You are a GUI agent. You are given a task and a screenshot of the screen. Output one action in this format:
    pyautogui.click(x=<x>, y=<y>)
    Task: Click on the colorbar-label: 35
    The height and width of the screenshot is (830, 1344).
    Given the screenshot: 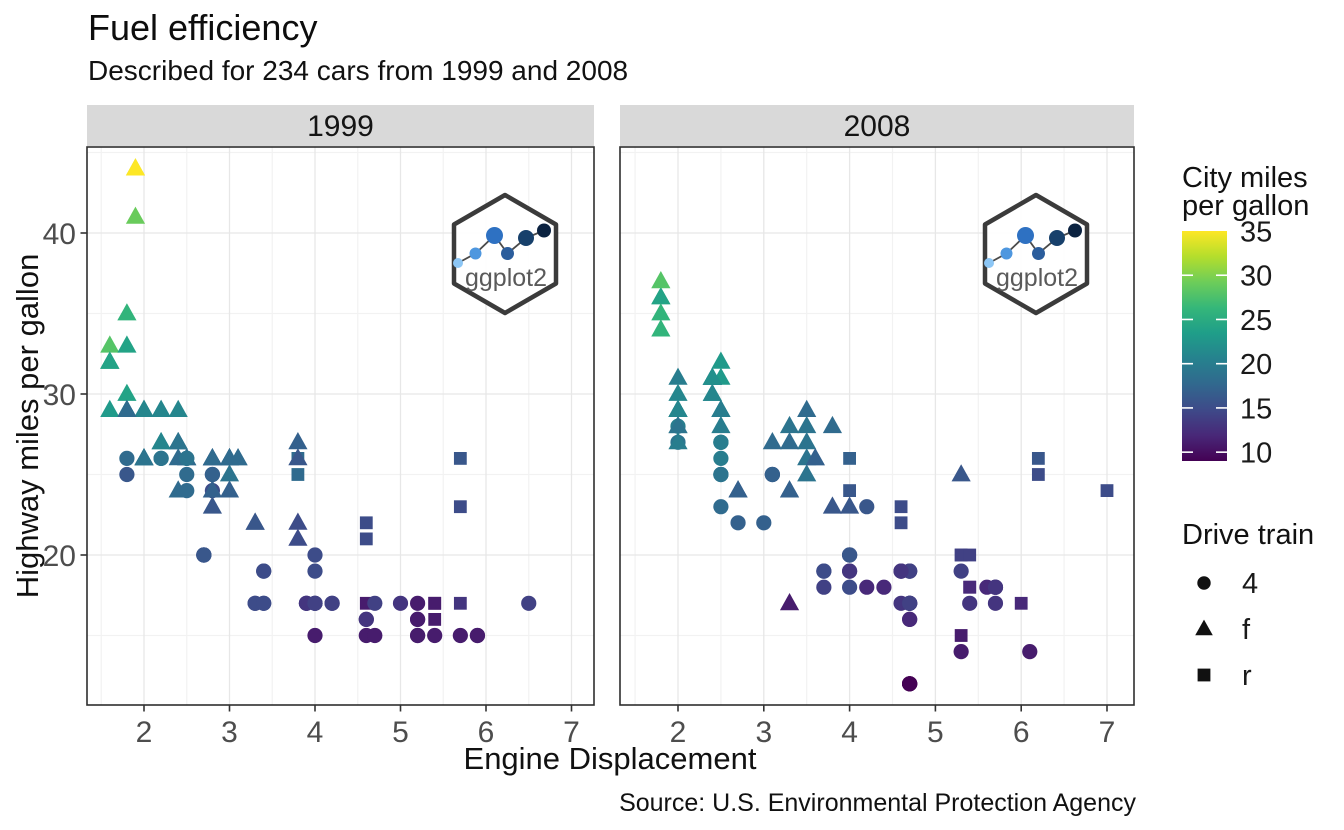 What is the action you would take?
    pyautogui.click(x=1256, y=233)
    